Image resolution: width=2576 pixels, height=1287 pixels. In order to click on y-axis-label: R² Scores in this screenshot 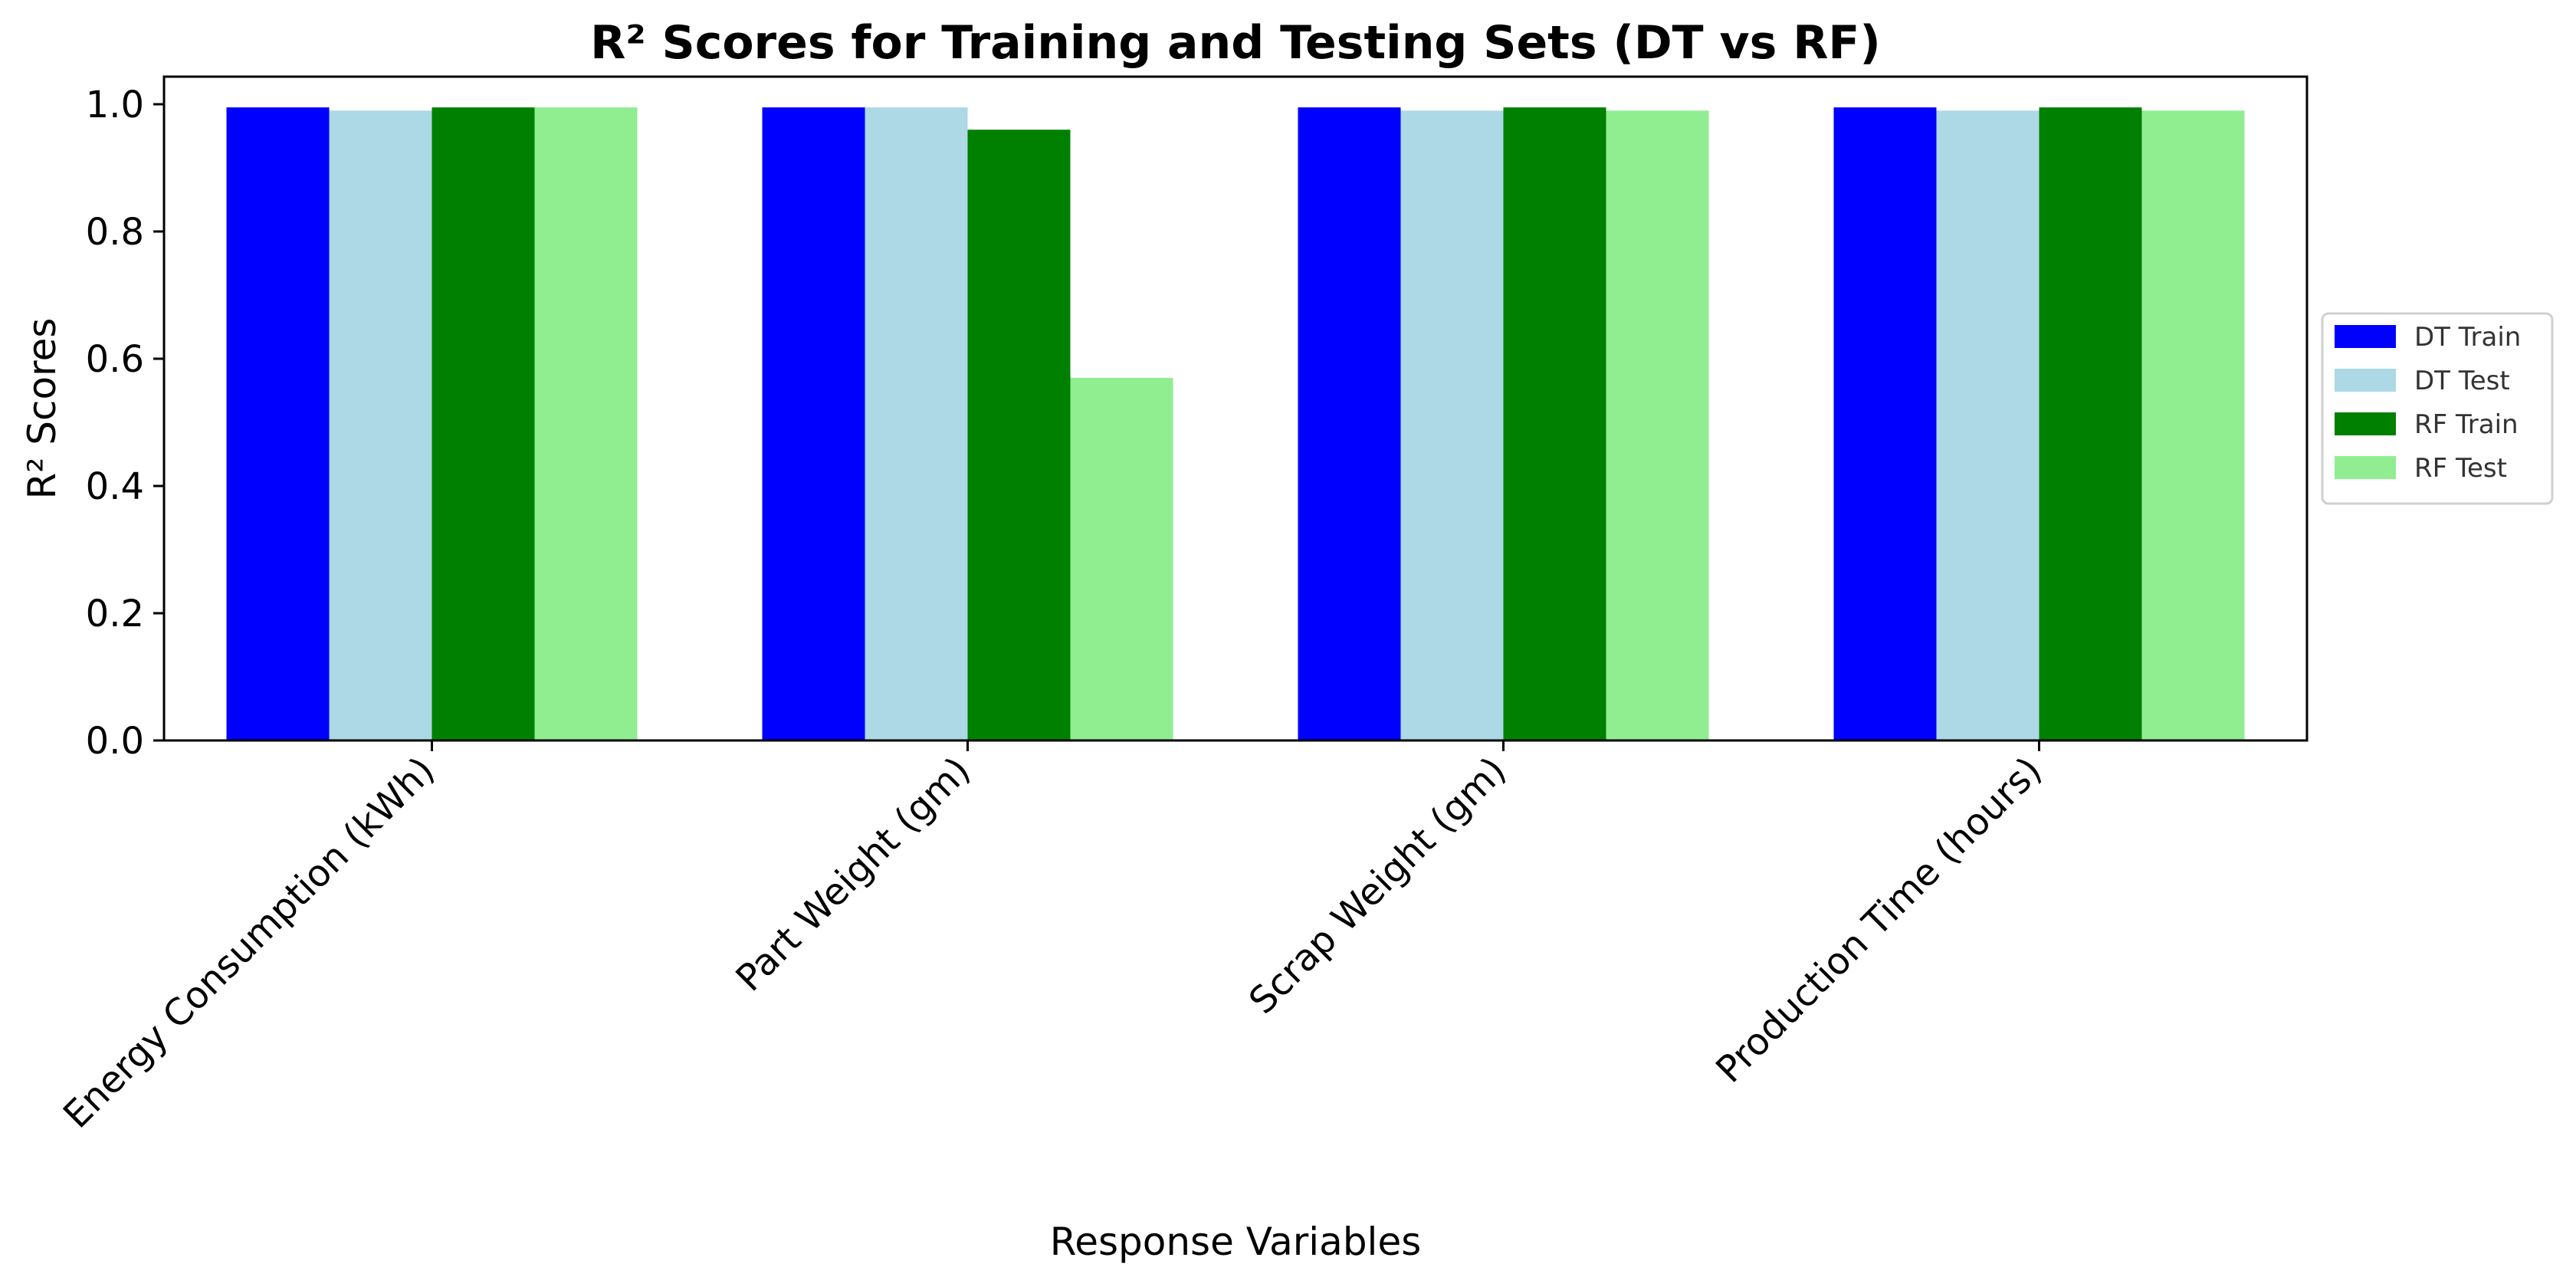, I will do `click(42, 409)`.